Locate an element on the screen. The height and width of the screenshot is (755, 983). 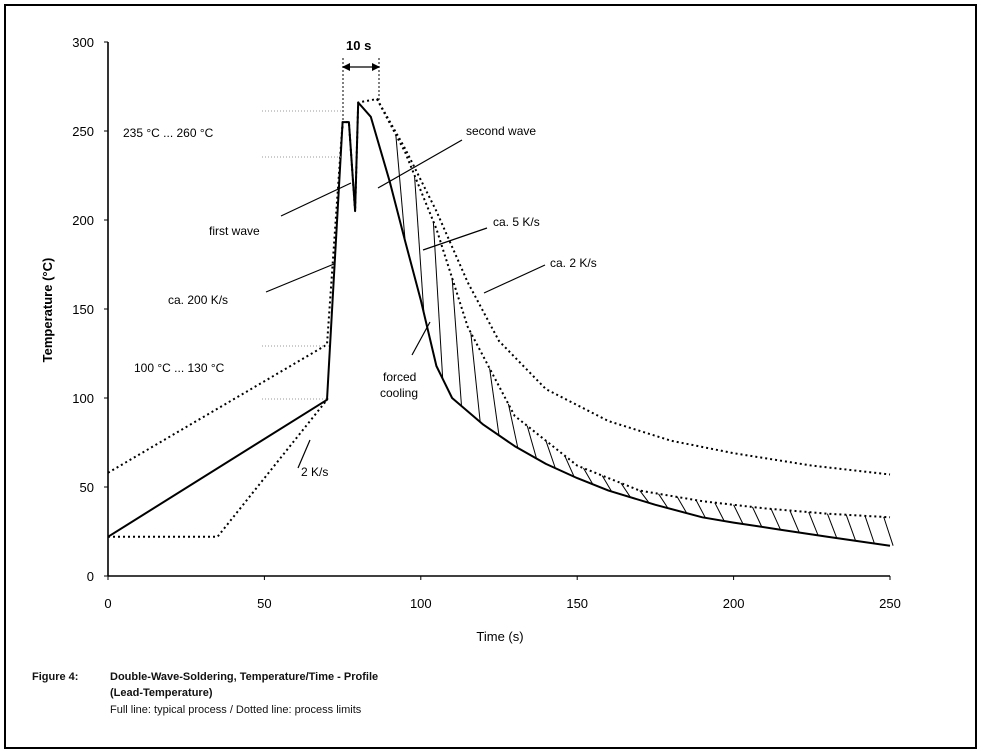
x-tick-label-0: 0 is located at coordinates (107, 603).